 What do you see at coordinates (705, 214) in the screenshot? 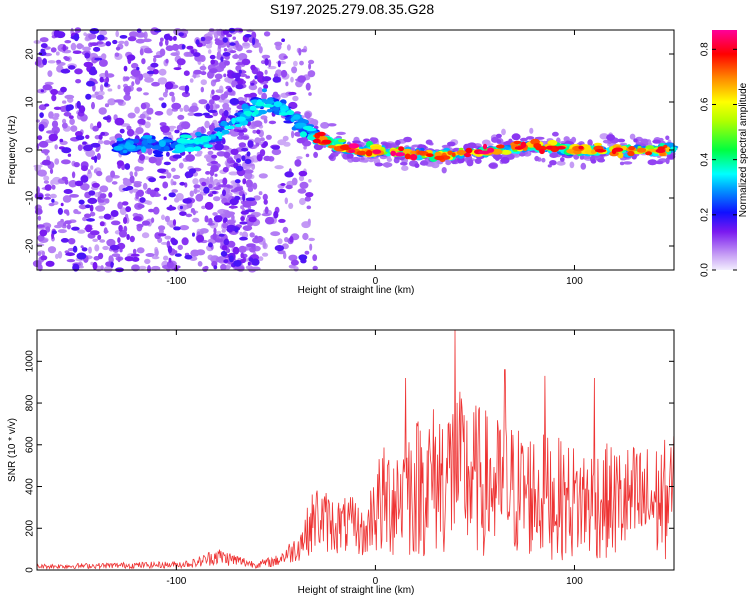
I see `colorbar-tick-label: 0.2` at bounding box center [705, 214].